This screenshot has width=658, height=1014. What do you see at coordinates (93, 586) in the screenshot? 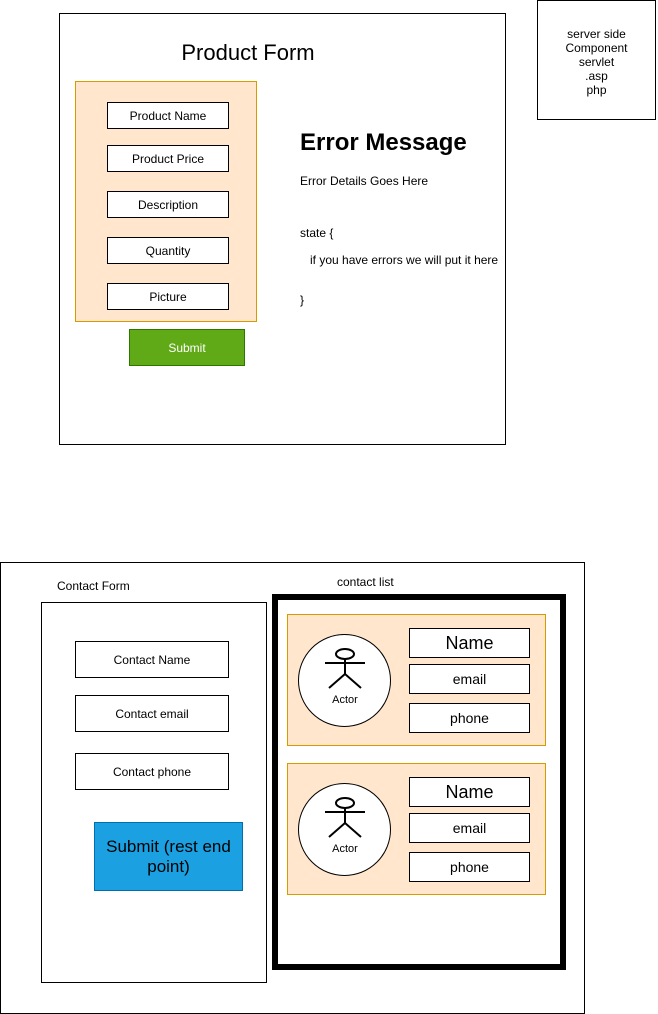
I see `contact-form-label: Contact Form` at bounding box center [93, 586].